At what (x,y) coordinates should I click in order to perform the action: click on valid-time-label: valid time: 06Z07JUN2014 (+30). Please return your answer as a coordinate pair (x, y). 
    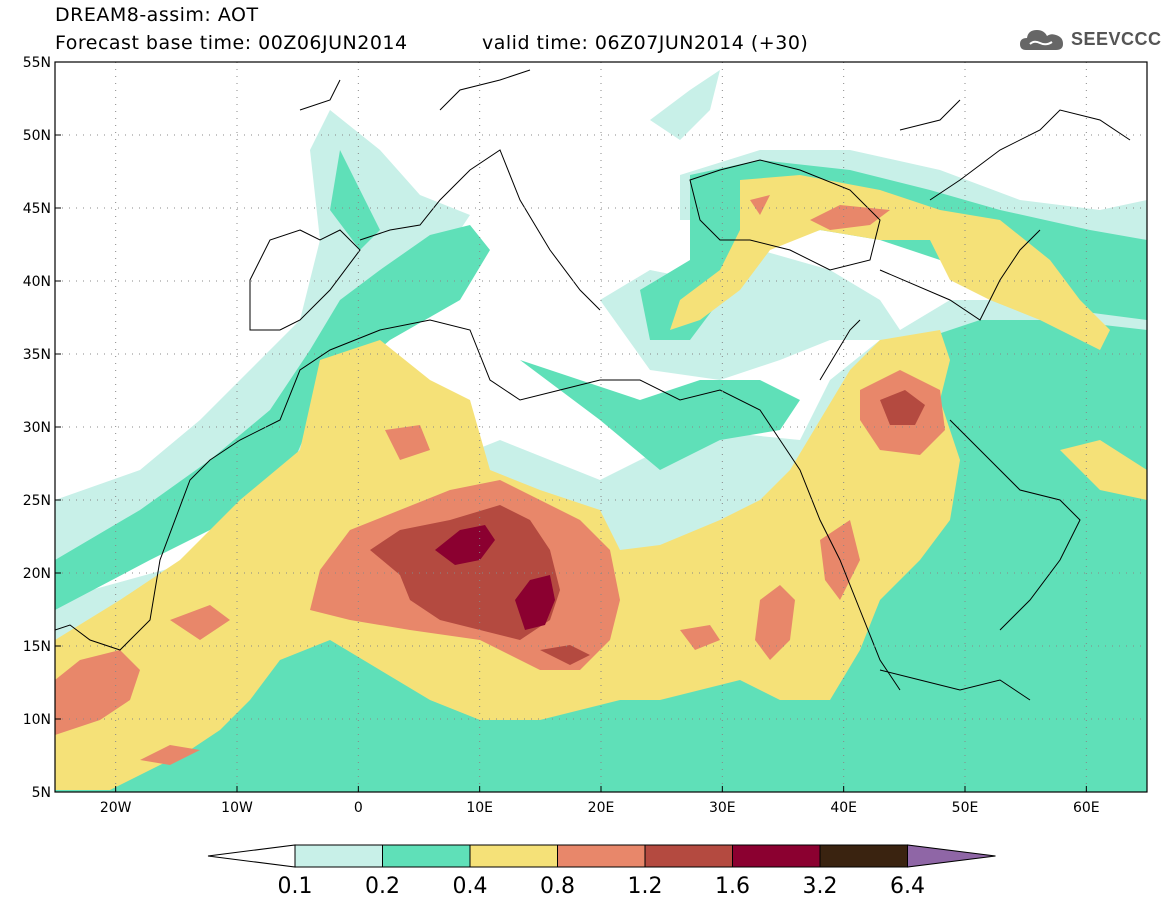
    Looking at the image, I should click on (645, 43).